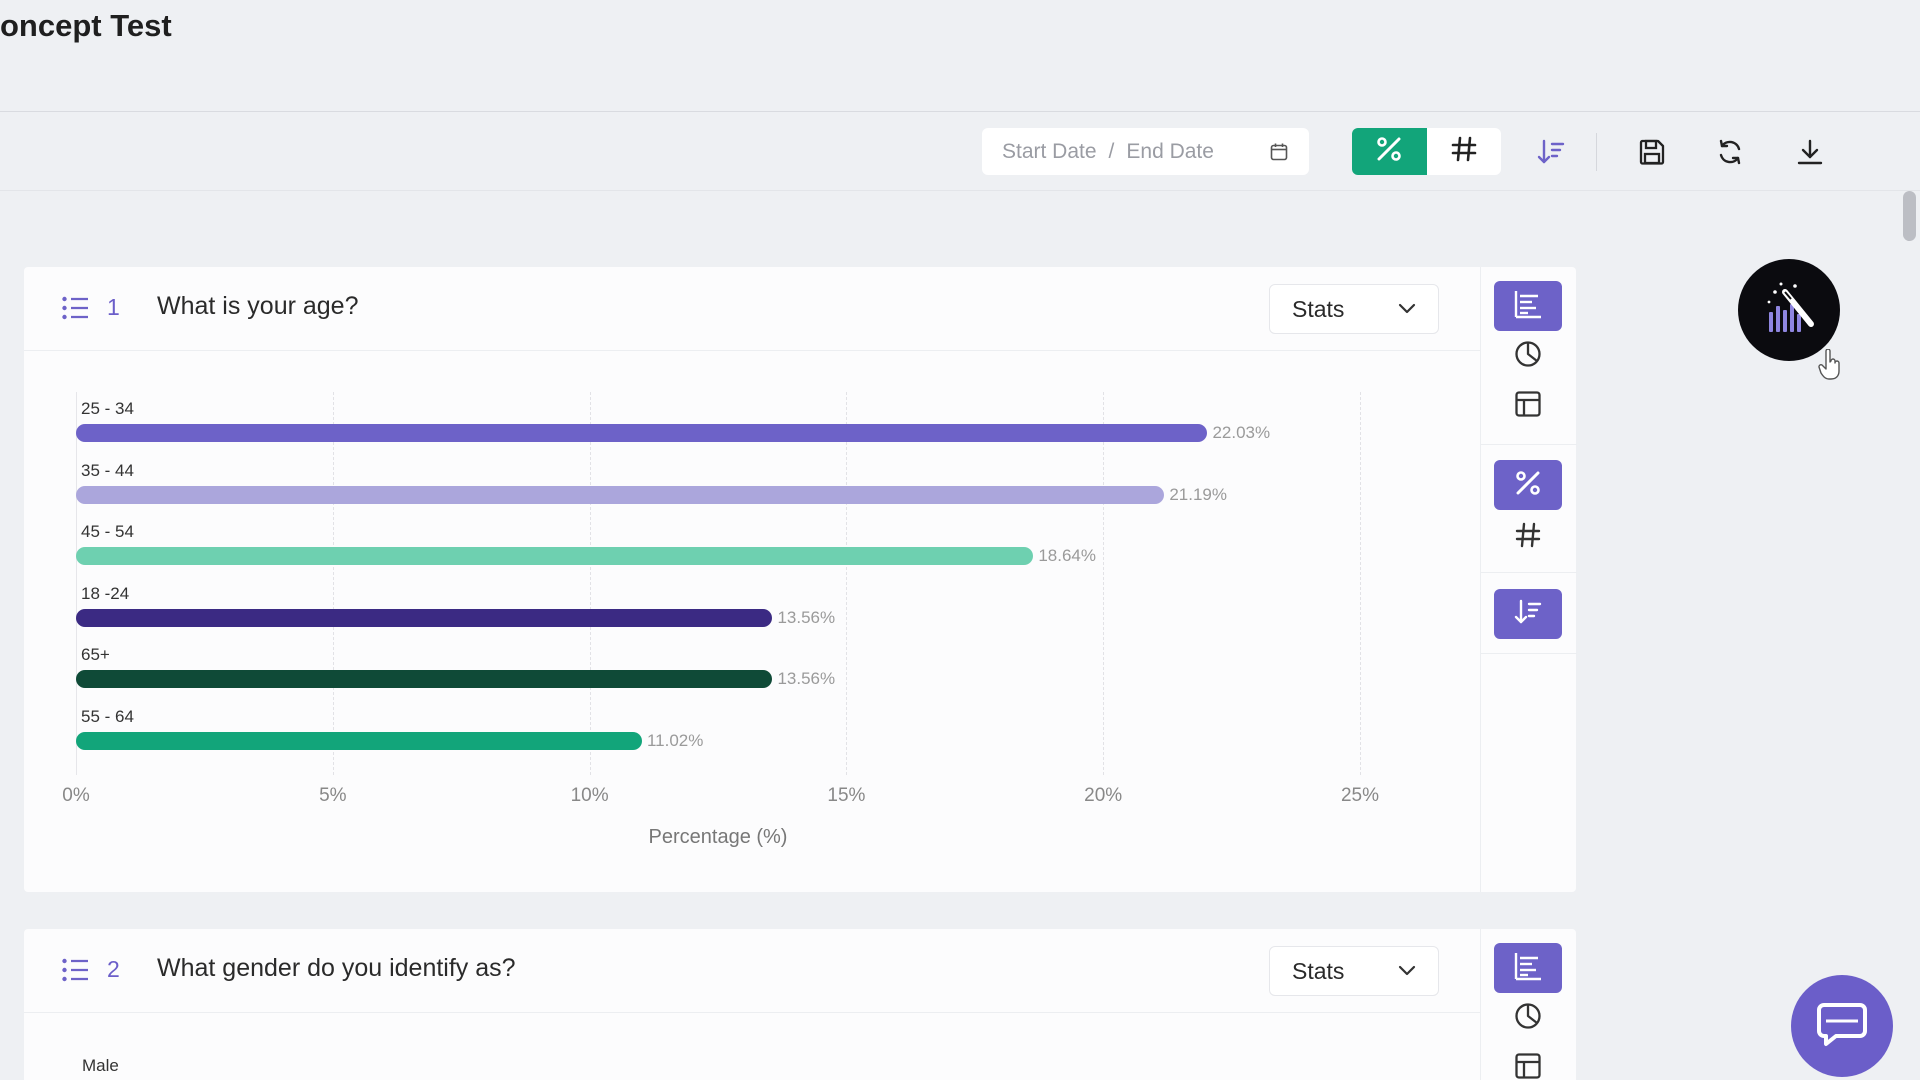 The width and height of the screenshot is (1920, 1080). I want to click on x-axis-title: Percentage (%), so click(718, 837).